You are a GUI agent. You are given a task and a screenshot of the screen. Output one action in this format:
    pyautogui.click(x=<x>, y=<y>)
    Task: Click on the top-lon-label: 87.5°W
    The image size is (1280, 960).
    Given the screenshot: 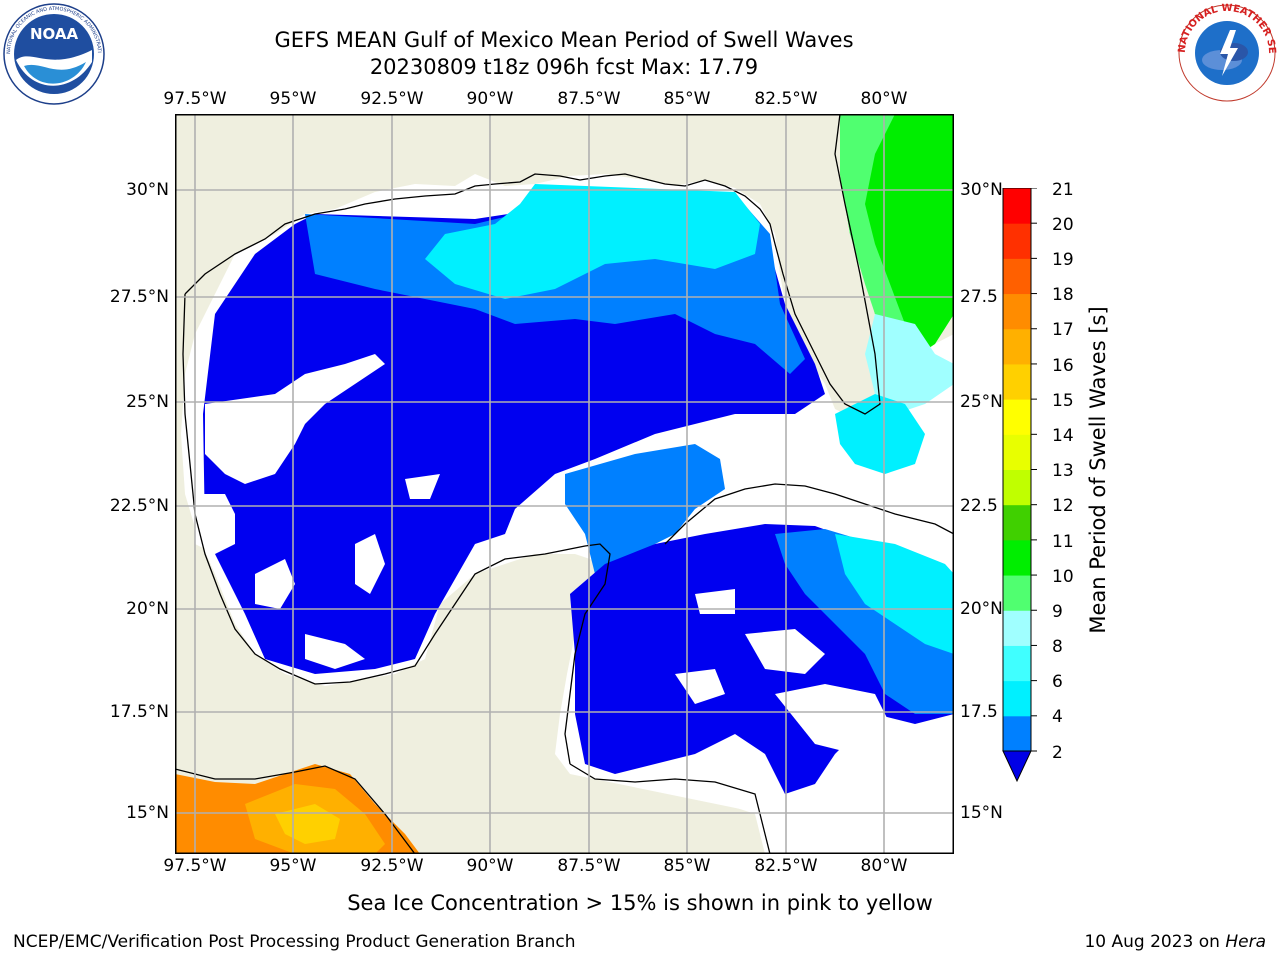 What is the action you would take?
    pyautogui.click(x=589, y=99)
    